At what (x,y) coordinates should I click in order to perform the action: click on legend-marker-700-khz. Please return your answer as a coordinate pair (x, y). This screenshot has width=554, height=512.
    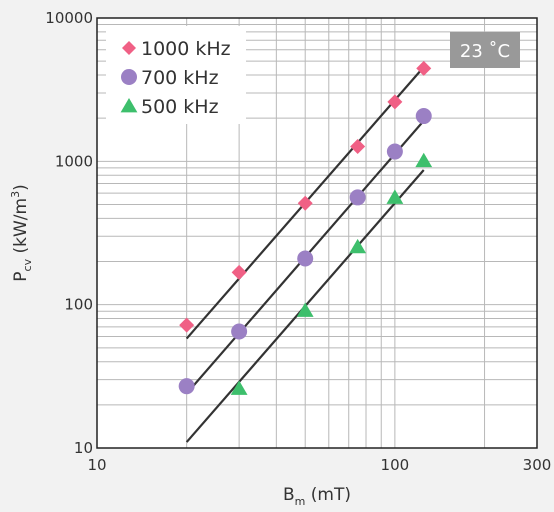
    Looking at the image, I should click on (129, 77).